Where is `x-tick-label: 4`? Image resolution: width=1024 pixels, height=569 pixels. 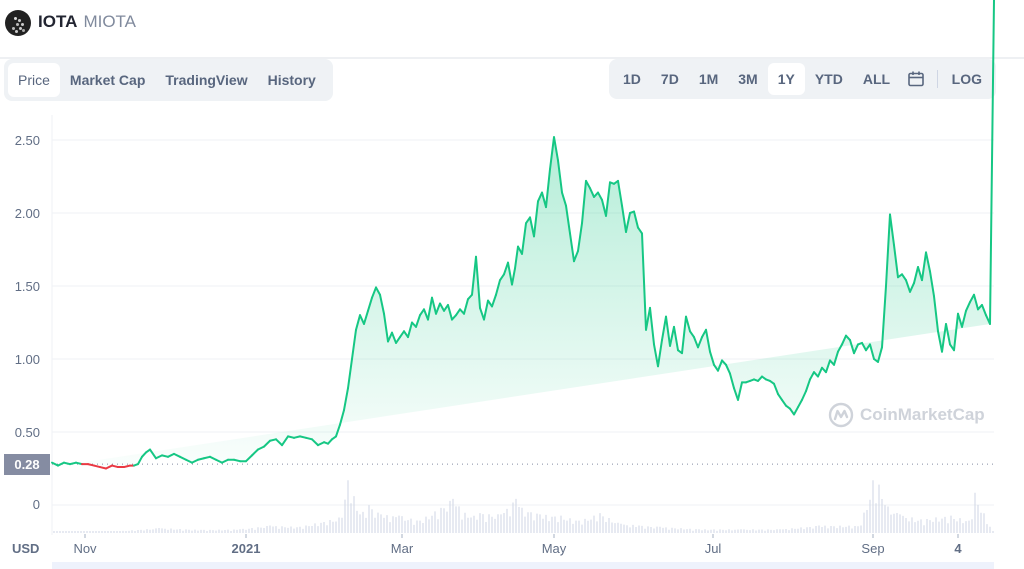 x-tick-label: 4 is located at coordinates (958, 548).